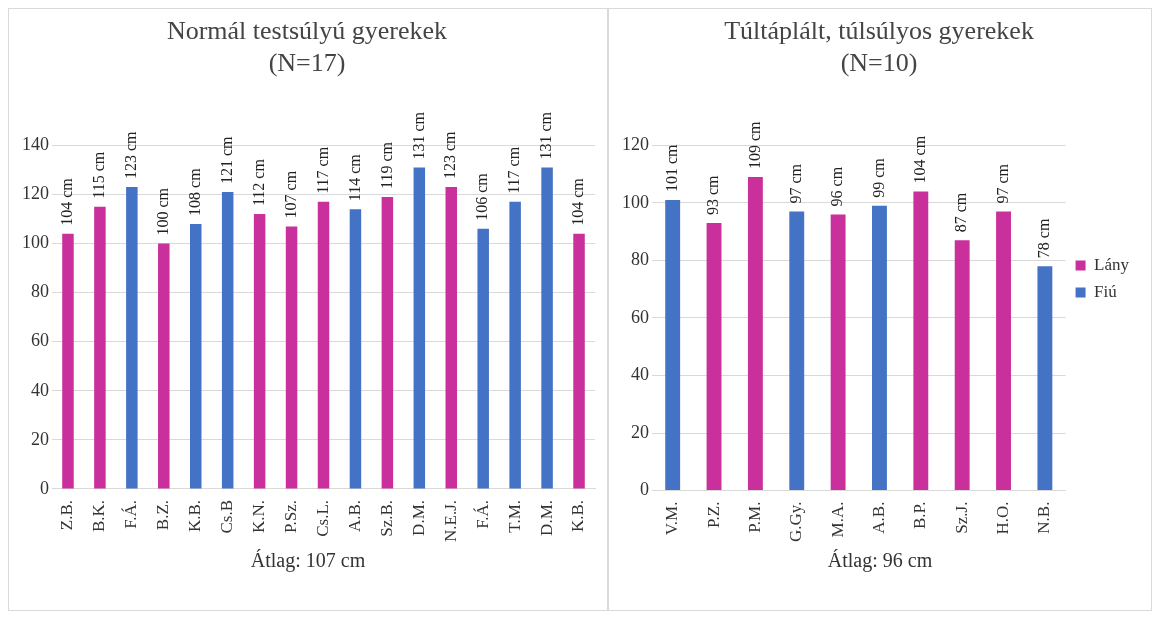  Describe the element at coordinates (307, 46) in the screenshot. I see `chart-title: Normál testsúlyú gyerekek (N=17)` at that location.